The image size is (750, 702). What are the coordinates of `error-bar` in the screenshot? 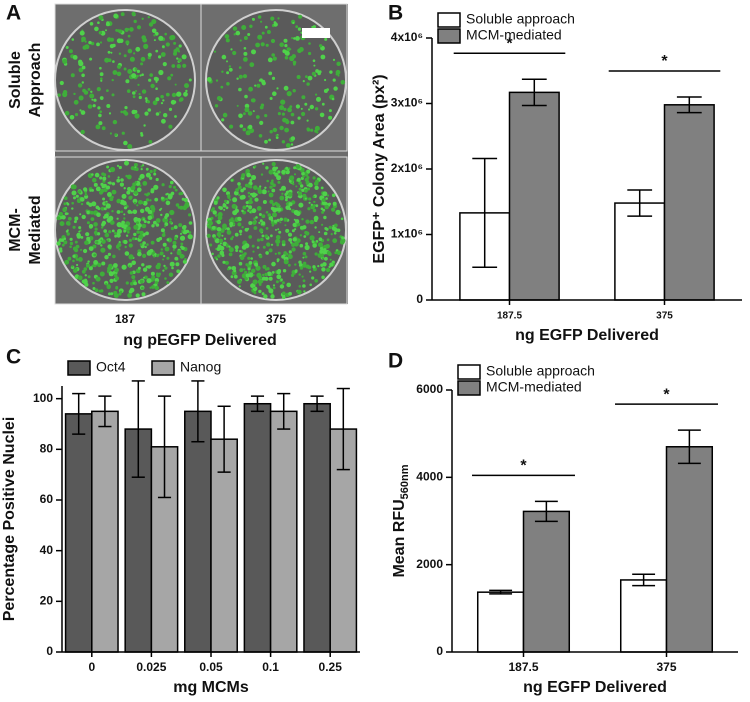 It's located at (546, 511).